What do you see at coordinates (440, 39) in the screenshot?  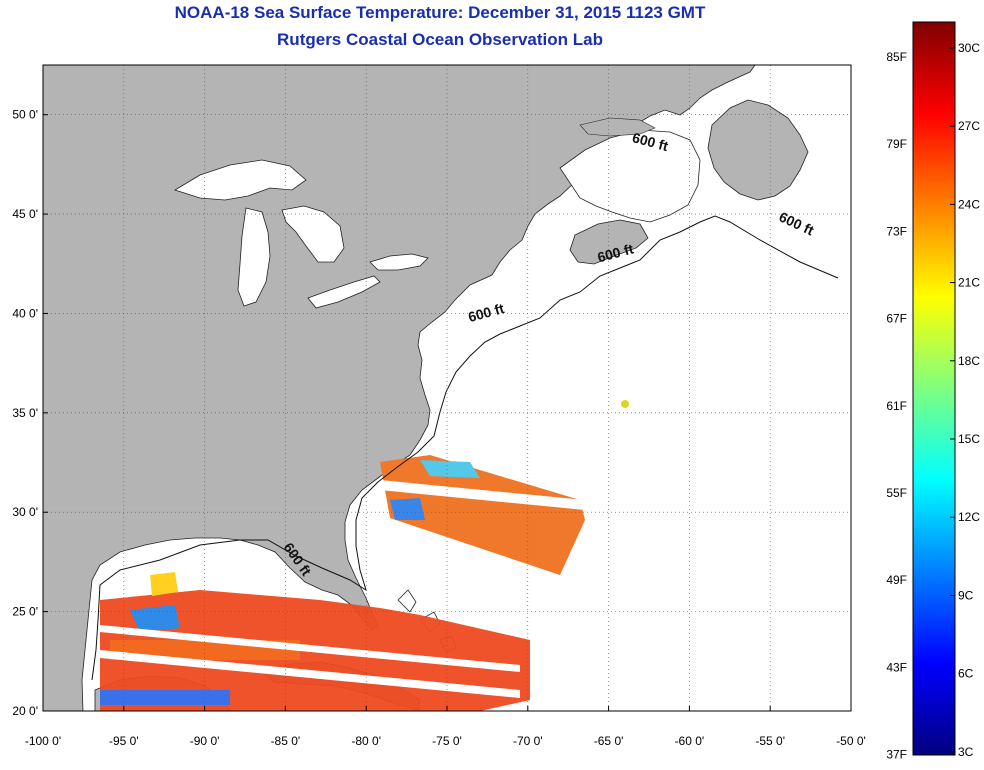 I see `map-subtitle: Rutgers Coastal Ocean Observation Lab` at bounding box center [440, 39].